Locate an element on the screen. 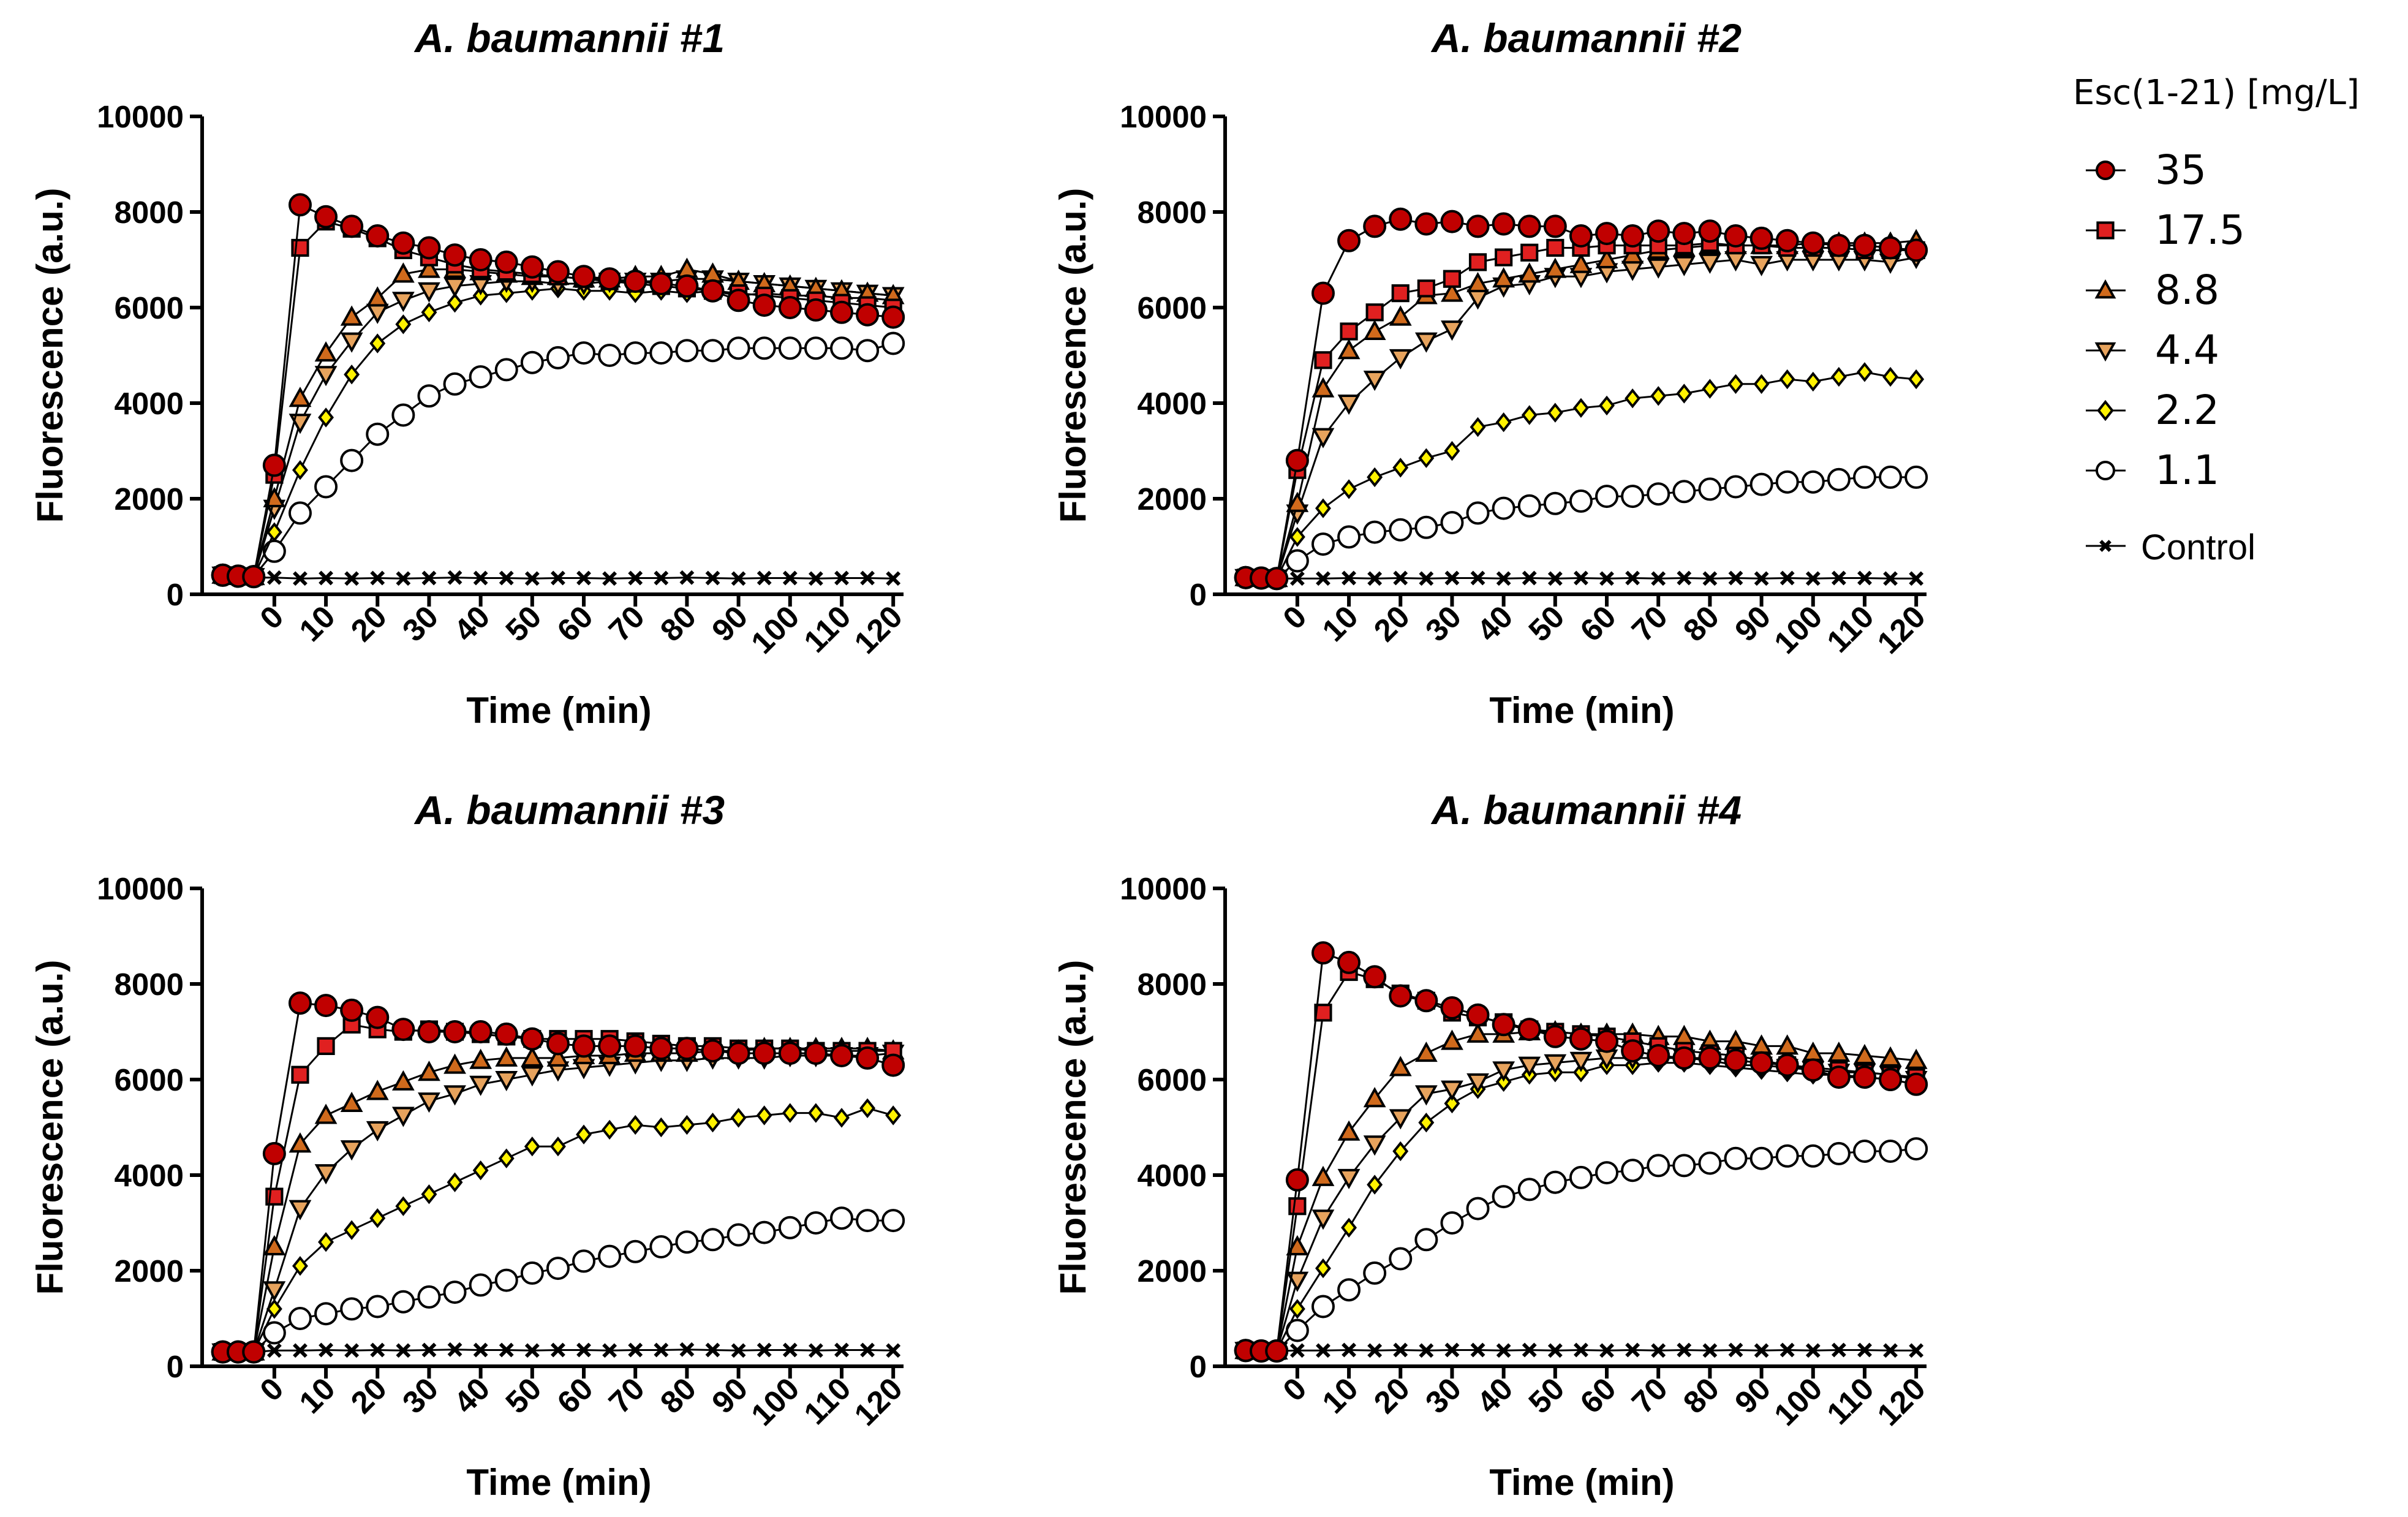 This screenshot has height=1517, width=2408. x-tick-label: 40 is located at coordinates (1494, 623).